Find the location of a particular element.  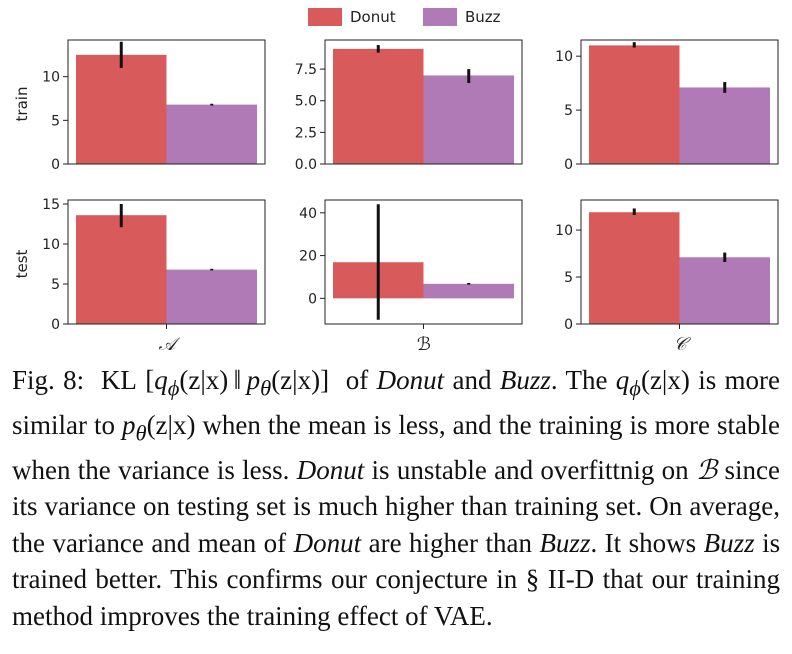

caption-and: and is located at coordinates (472, 380).